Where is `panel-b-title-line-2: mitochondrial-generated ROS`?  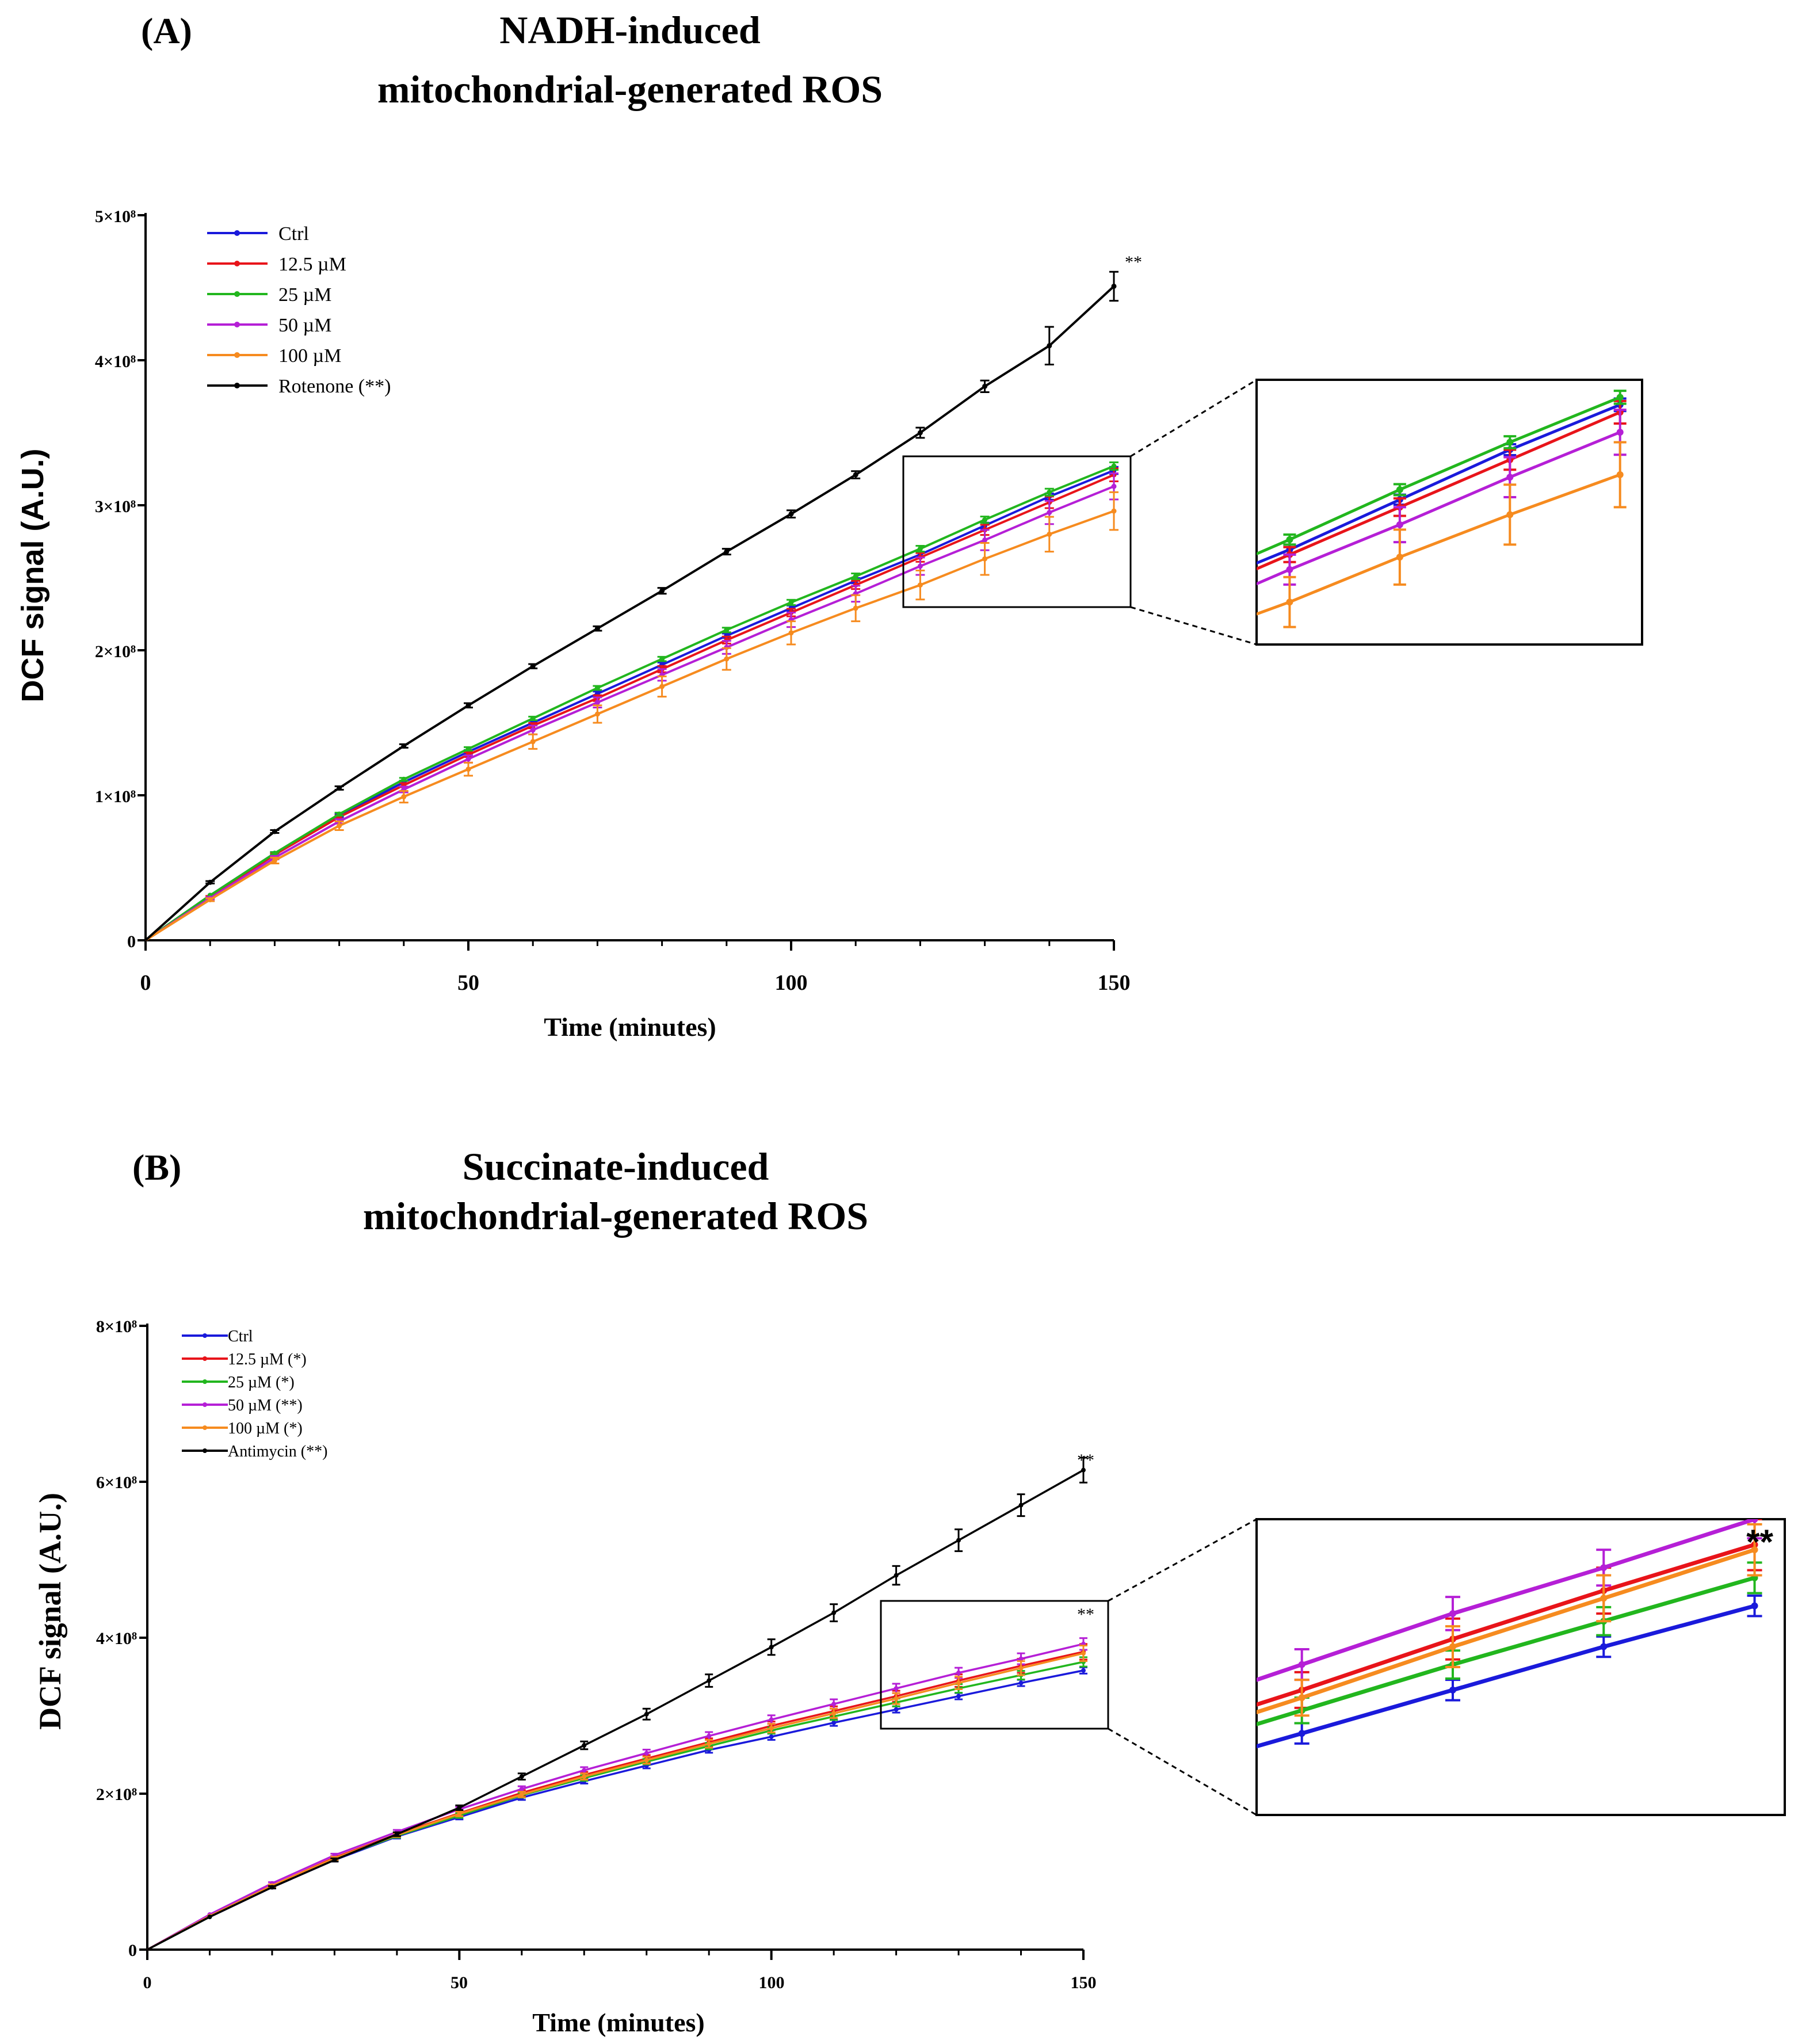
panel-b-title-line-2: mitochondrial-generated ROS is located at coordinates (615, 1216).